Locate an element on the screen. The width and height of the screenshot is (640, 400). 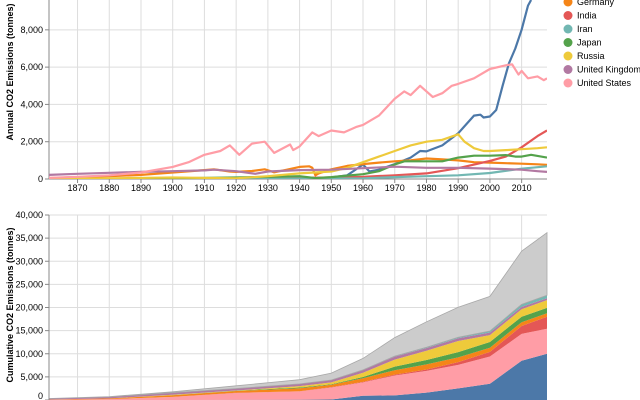
area-china is located at coordinates (298, 376).